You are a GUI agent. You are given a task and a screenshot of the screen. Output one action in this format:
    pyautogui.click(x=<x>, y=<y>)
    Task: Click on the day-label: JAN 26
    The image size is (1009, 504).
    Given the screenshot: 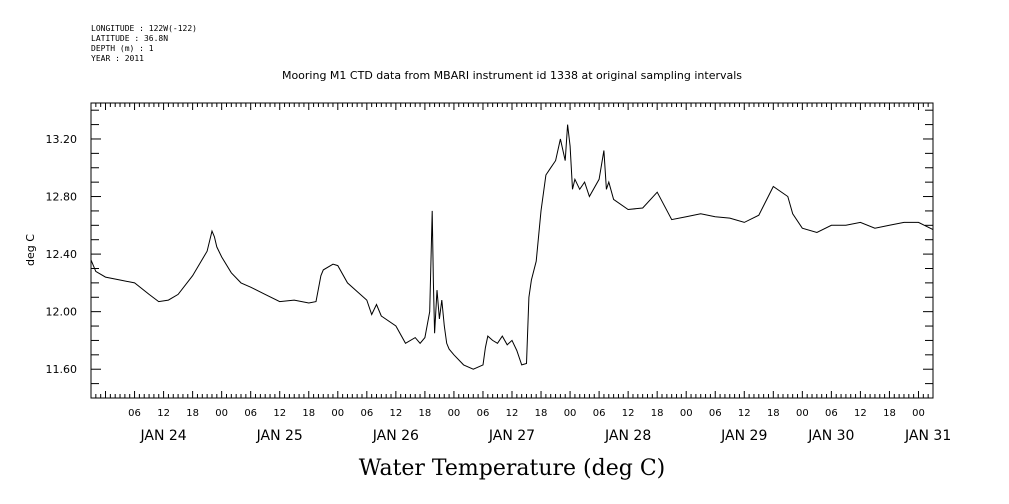 What is the action you would take?
    pyautogui.click(x=395, y=436)
    